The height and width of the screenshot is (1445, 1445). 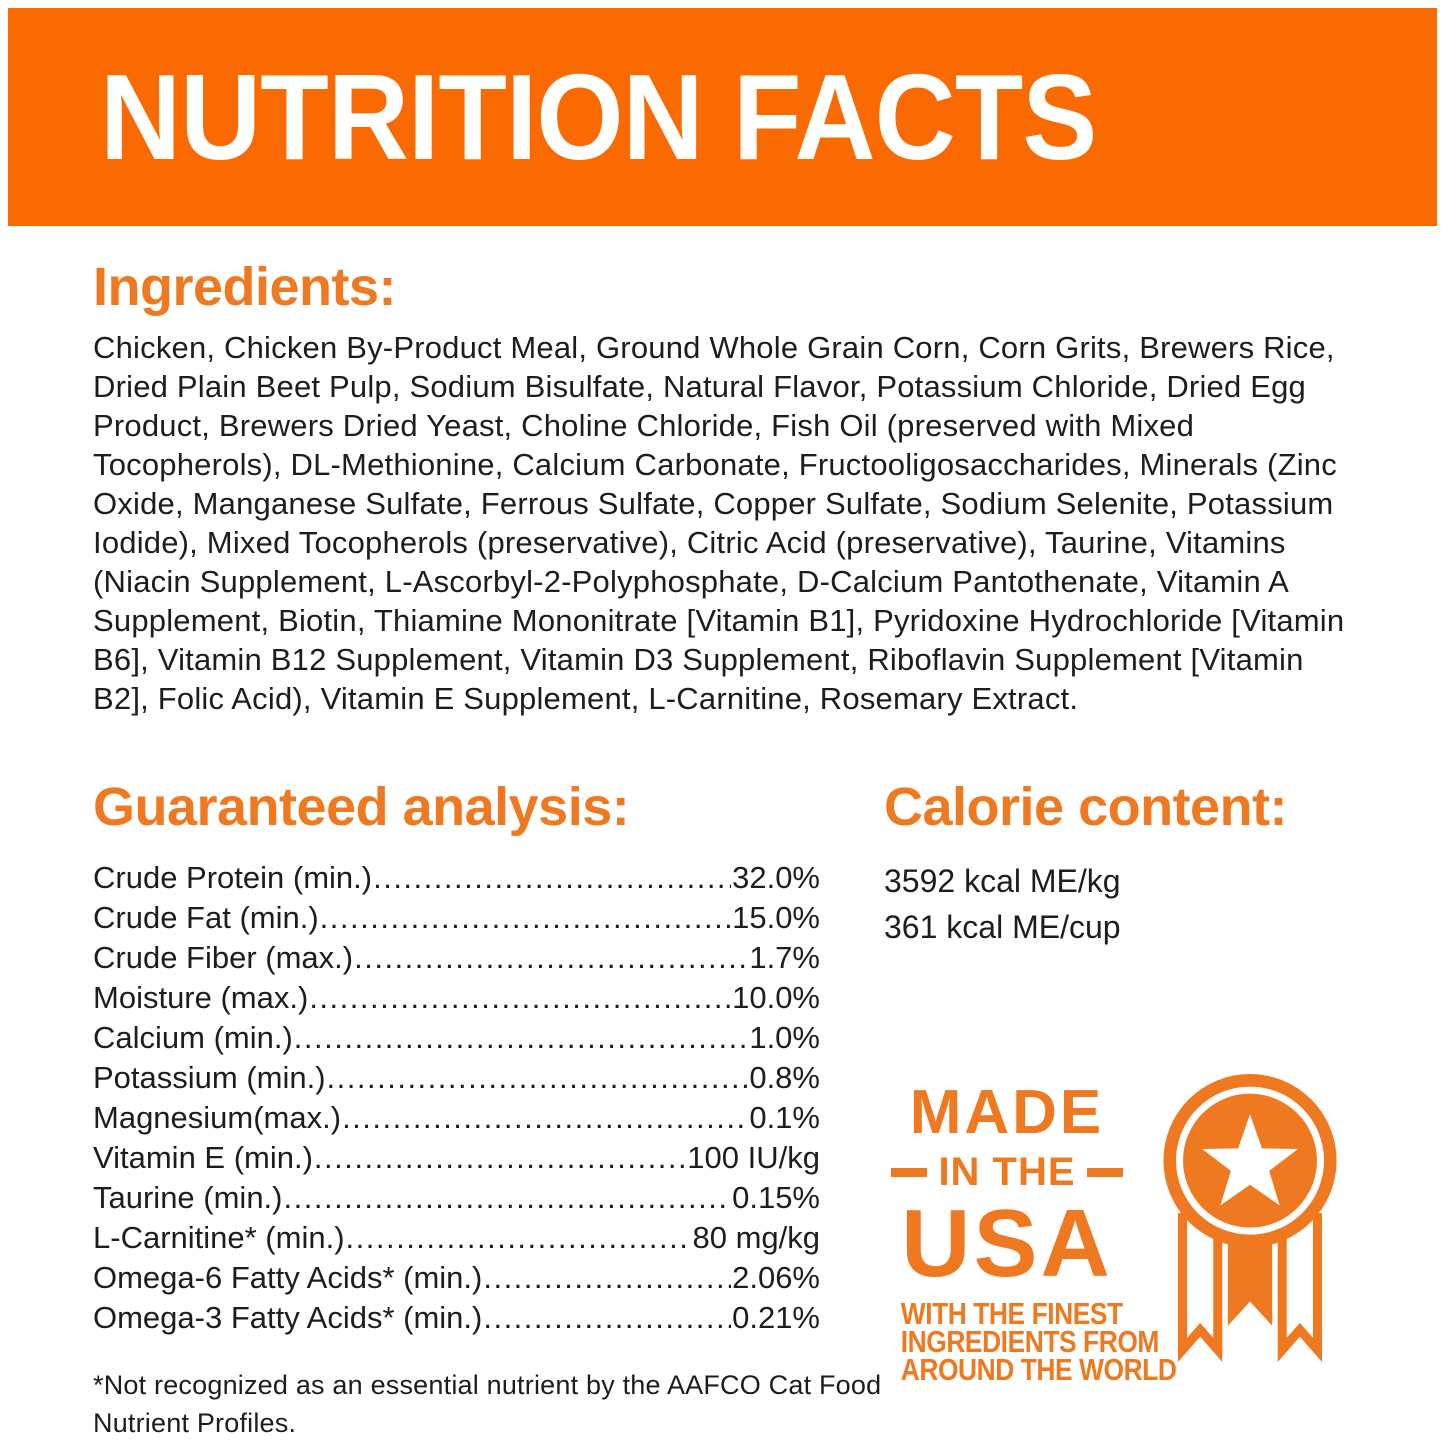 What do you see at coordinates (784, 1117) in the screenshot?
I see `analysis-value: 0.1%` at bounding box center [784, 1117].